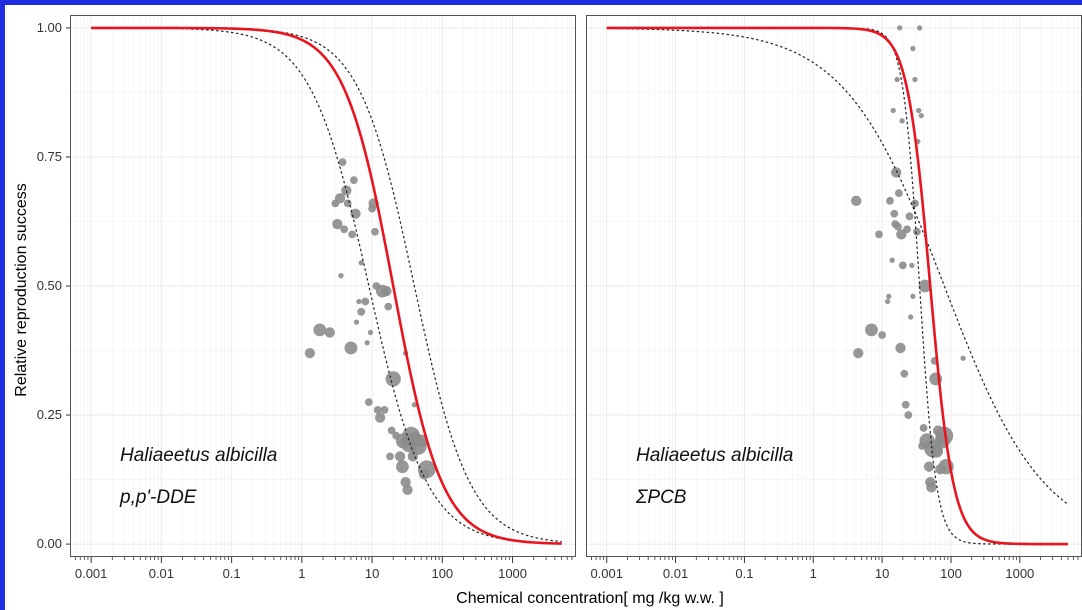 This screenshot has width=1082, height=610. What do you see at coordinates (49, 285) in the screenshot?
I see `y-tick-label: 0.50` at bounding box center [49, 285].